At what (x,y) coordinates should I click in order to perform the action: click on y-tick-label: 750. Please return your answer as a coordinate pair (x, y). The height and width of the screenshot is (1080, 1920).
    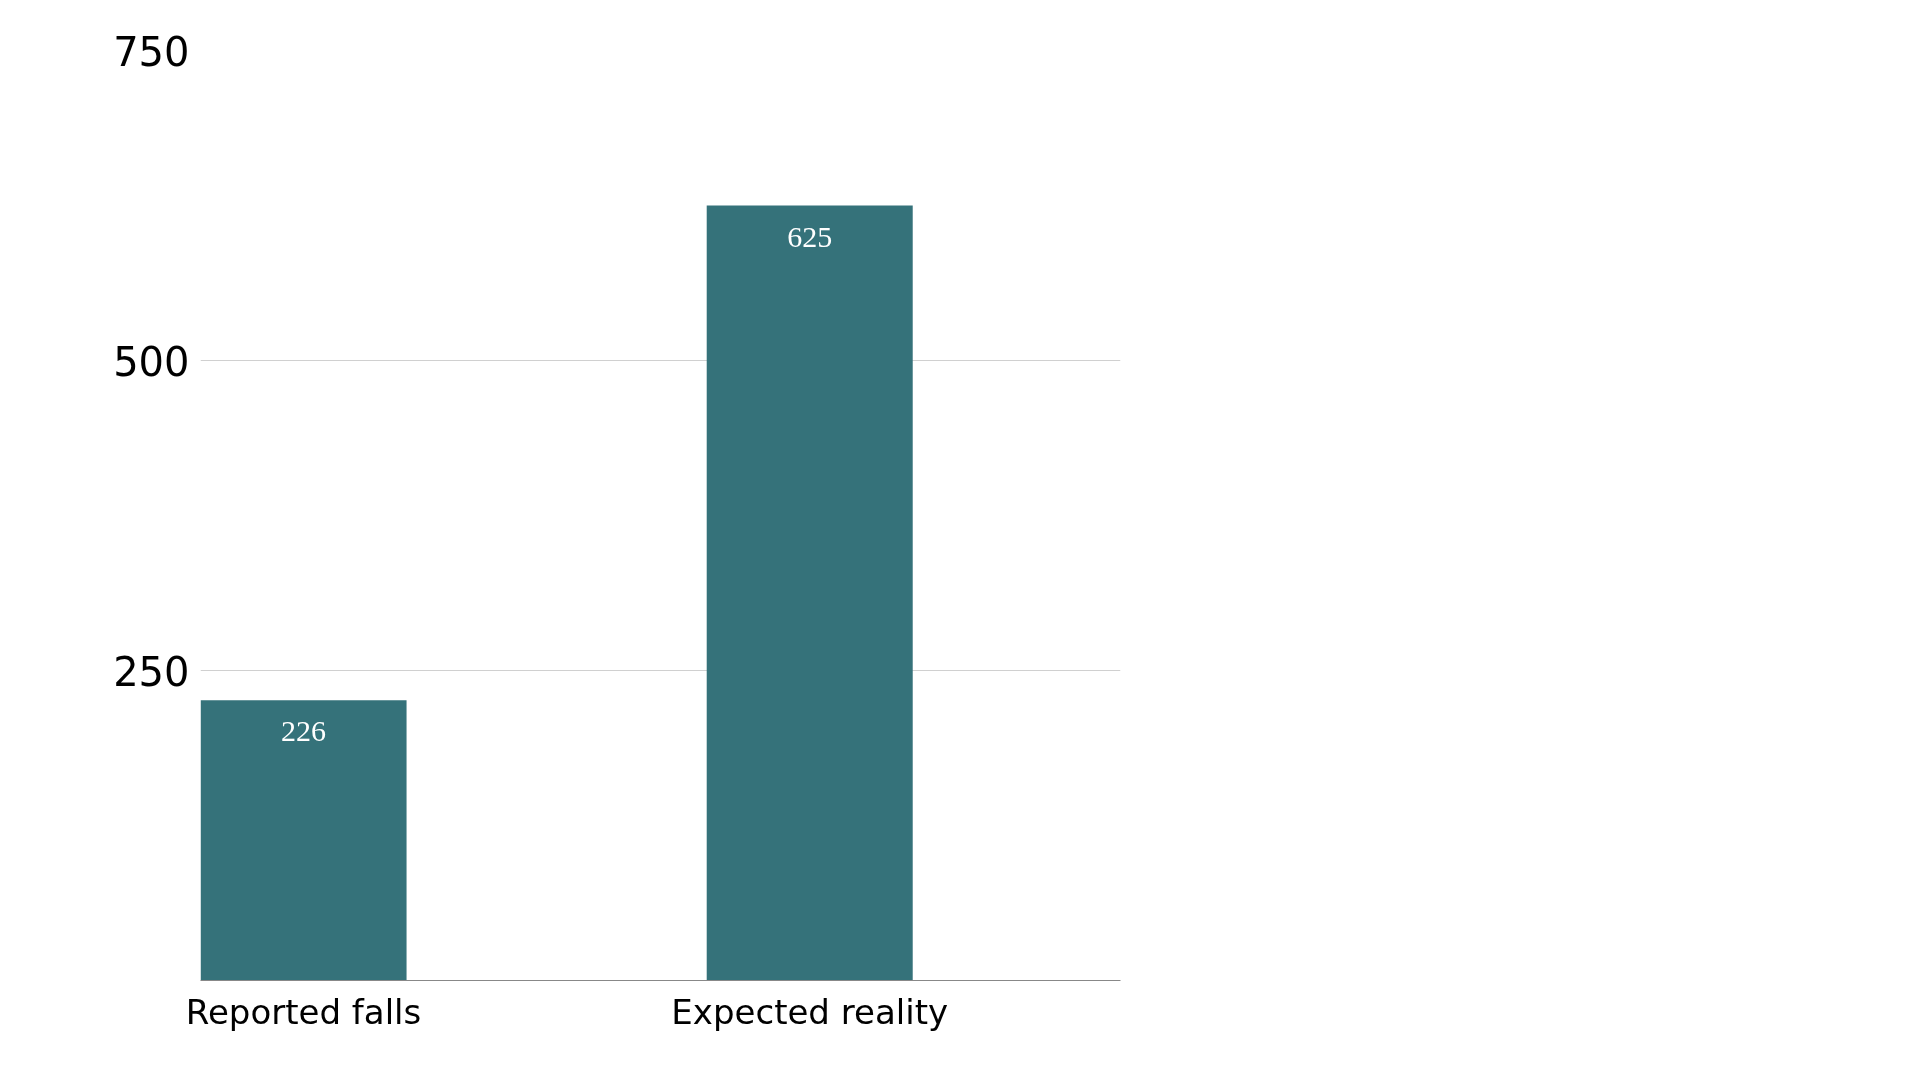
    Looking at the image, I should click on (151, 51).